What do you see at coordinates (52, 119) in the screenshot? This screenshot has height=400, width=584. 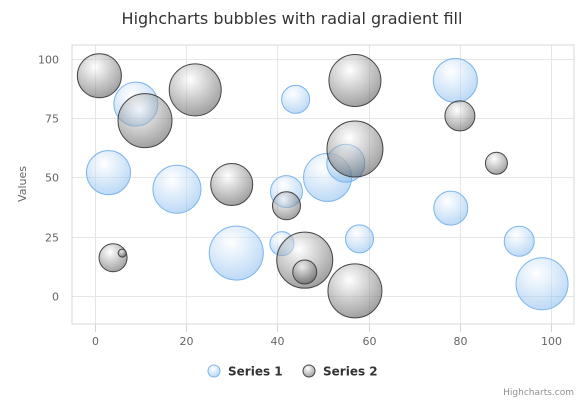 I see `y-tick-label: 75` at bounding box center [52, 119].